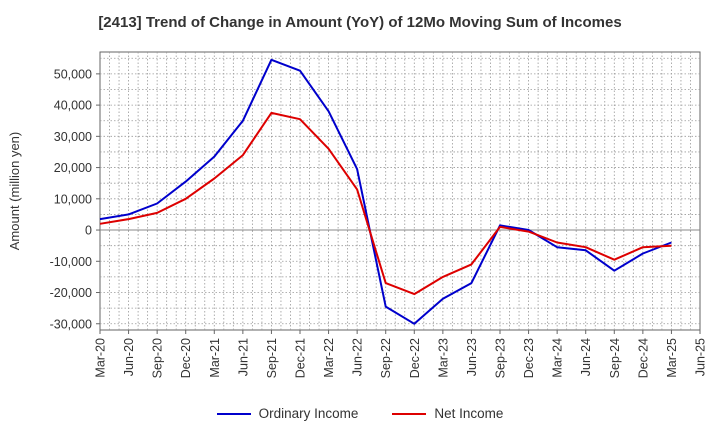  What do you see at coordinates (672, 358) in the screenshot?
I see `x-tick-label: Mar-25` at bounding box center [672, 358].